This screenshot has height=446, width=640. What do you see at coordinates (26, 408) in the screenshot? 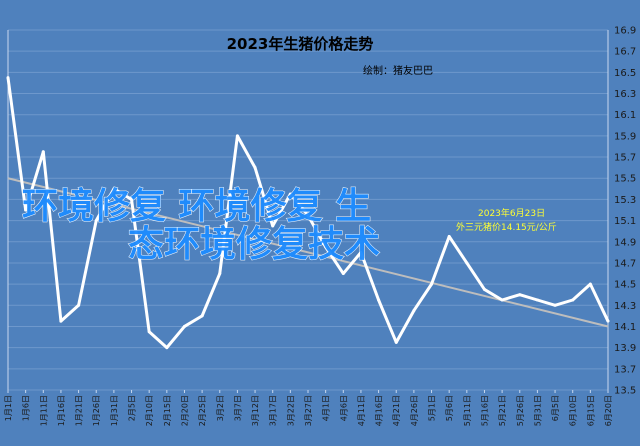
I see `x-tick-label: 1月6日` at bounding box center [26, 408].